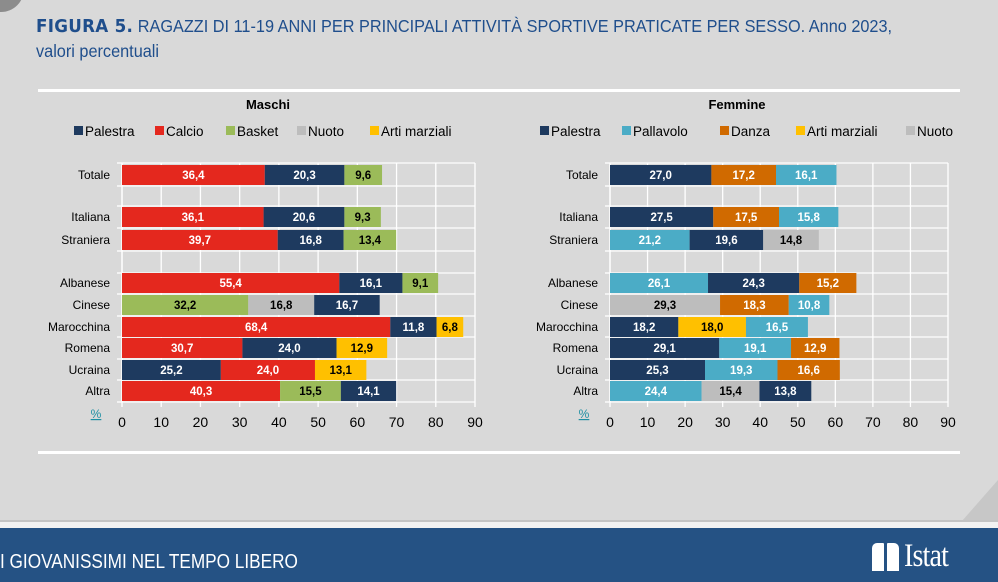 This screenshot has width=998, height=582. What do you see at coordinates (745, 131) in the screenshot?
I see `legend-item: Danza` at bounding box center [745, 131].